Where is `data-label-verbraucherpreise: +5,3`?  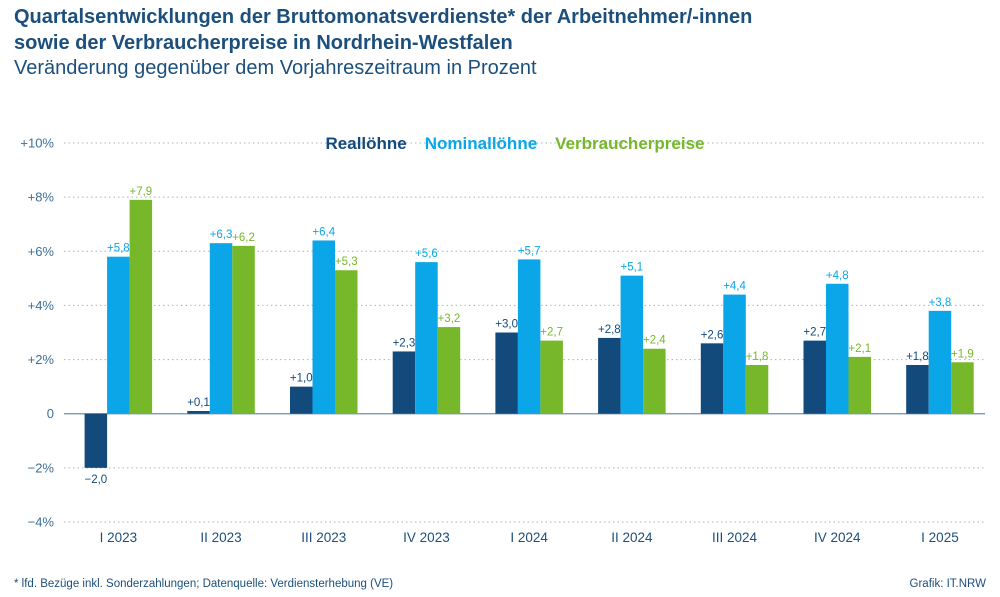 data-label-verbraucherpreise: +5,3 is located at coordinates (346, 262).